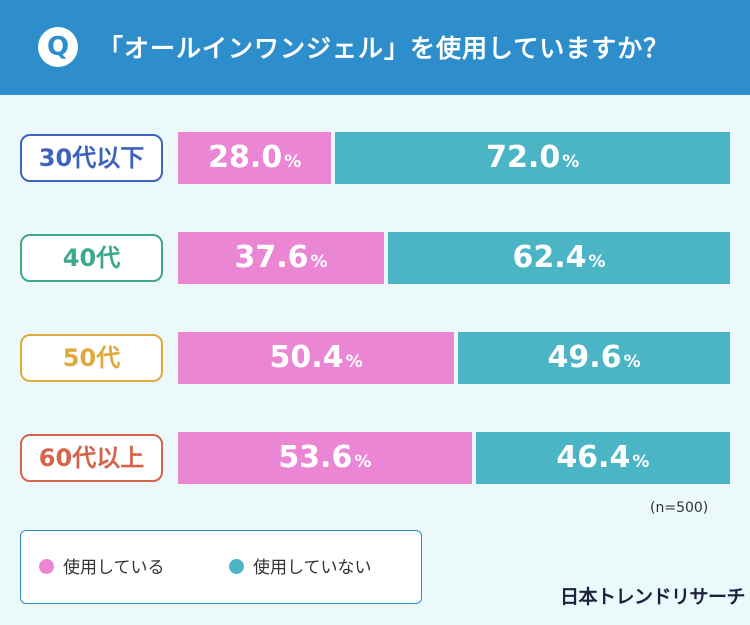 The height and width of the screenshot is (625, 750). I want to click on sample-size-note: (n=500), so click(679, 508).